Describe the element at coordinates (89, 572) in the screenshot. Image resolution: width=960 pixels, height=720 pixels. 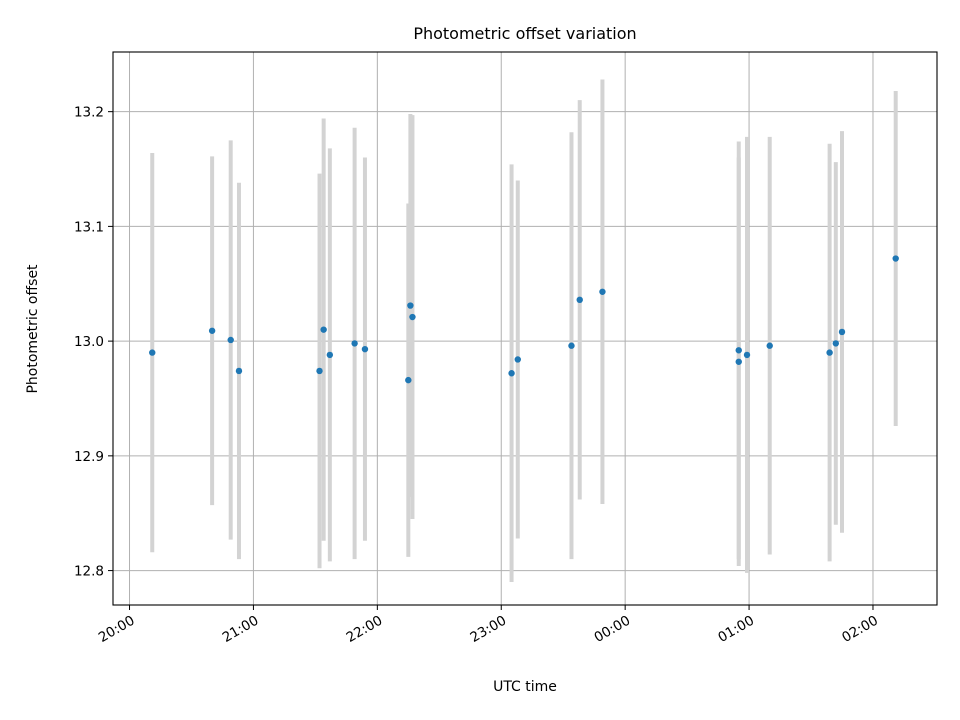
I see `y-tick-label: 12.8` at that location.